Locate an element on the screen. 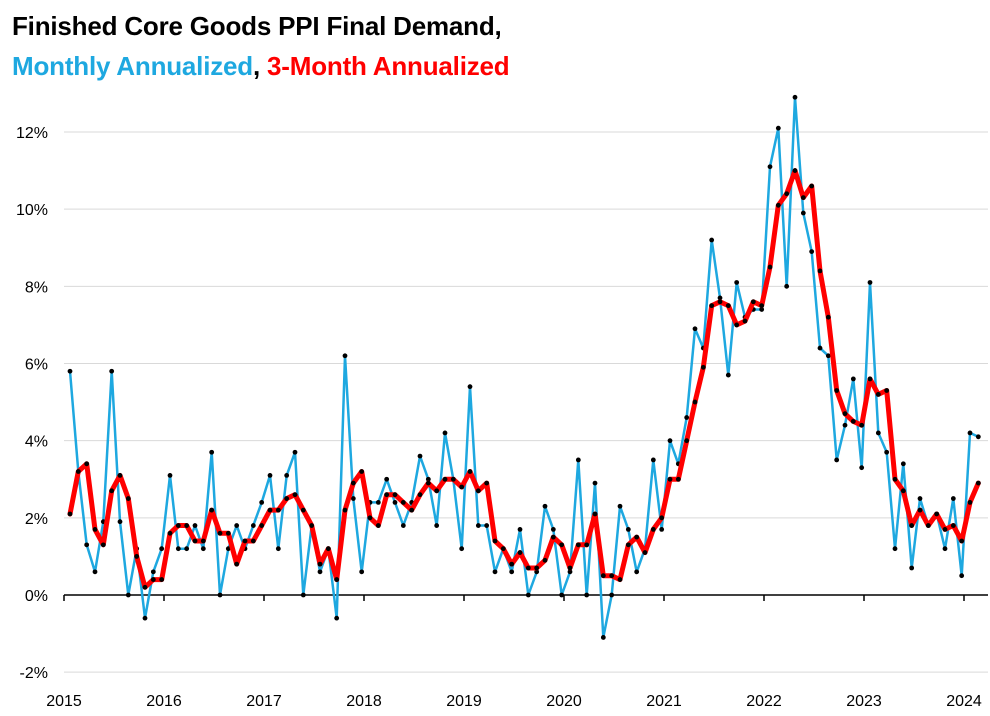 The image size is (990, 716). chart-title: Finished Core Goods PPI Final Demand, is located at coordinates (257, 26).